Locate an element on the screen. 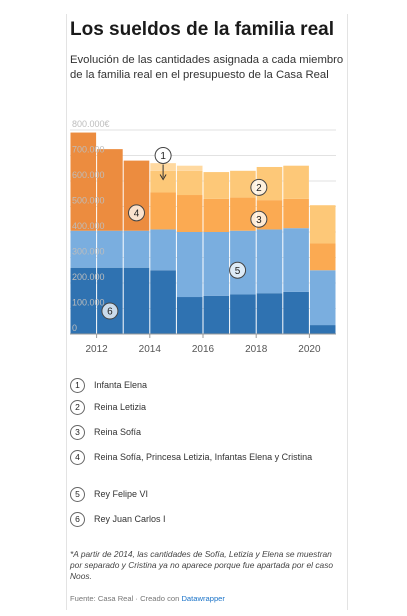 The width and height of the screenshot is (407, 616). legend-label: Rey Felipe VI is located at coordinates (121, 494).